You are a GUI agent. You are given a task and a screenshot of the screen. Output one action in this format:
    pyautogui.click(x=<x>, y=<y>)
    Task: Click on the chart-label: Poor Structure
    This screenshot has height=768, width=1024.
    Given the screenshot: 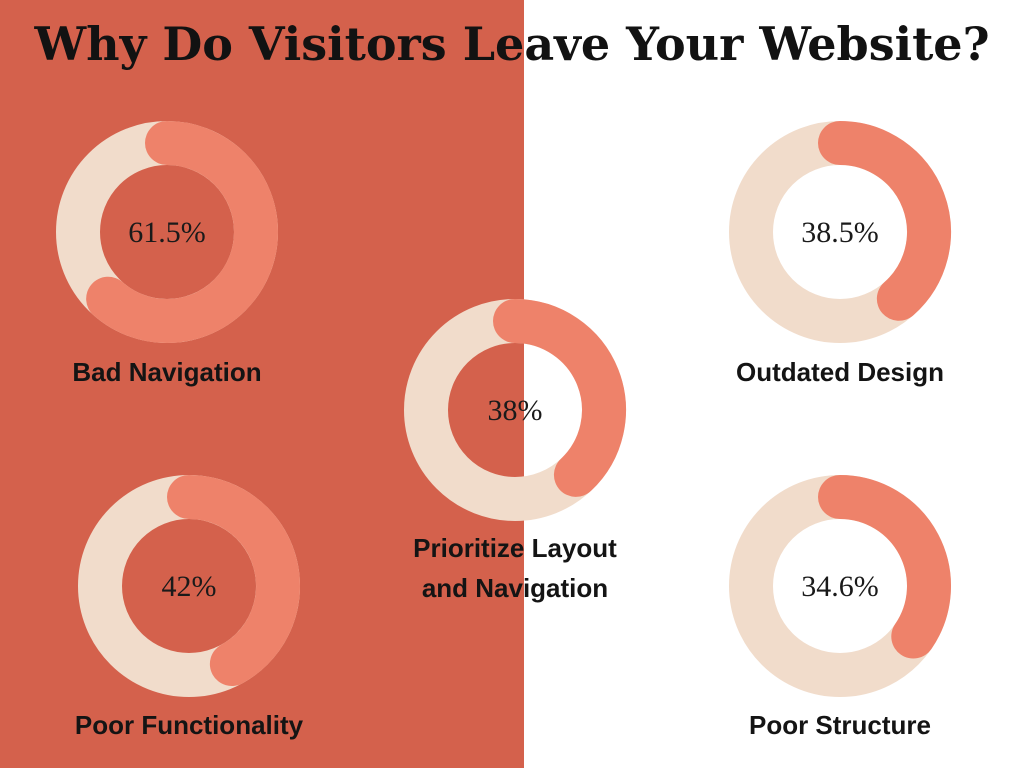 What is the action you would take?
    pyautogui.click(x=840, y=725)
    